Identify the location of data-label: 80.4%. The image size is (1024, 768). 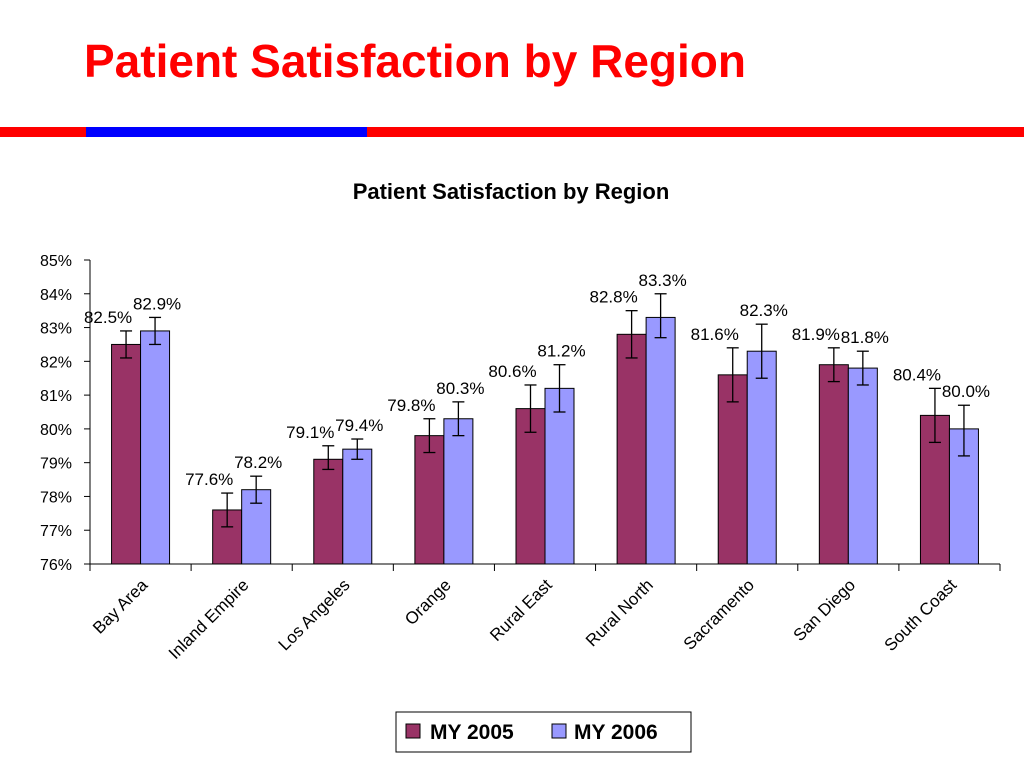
(917, 374).